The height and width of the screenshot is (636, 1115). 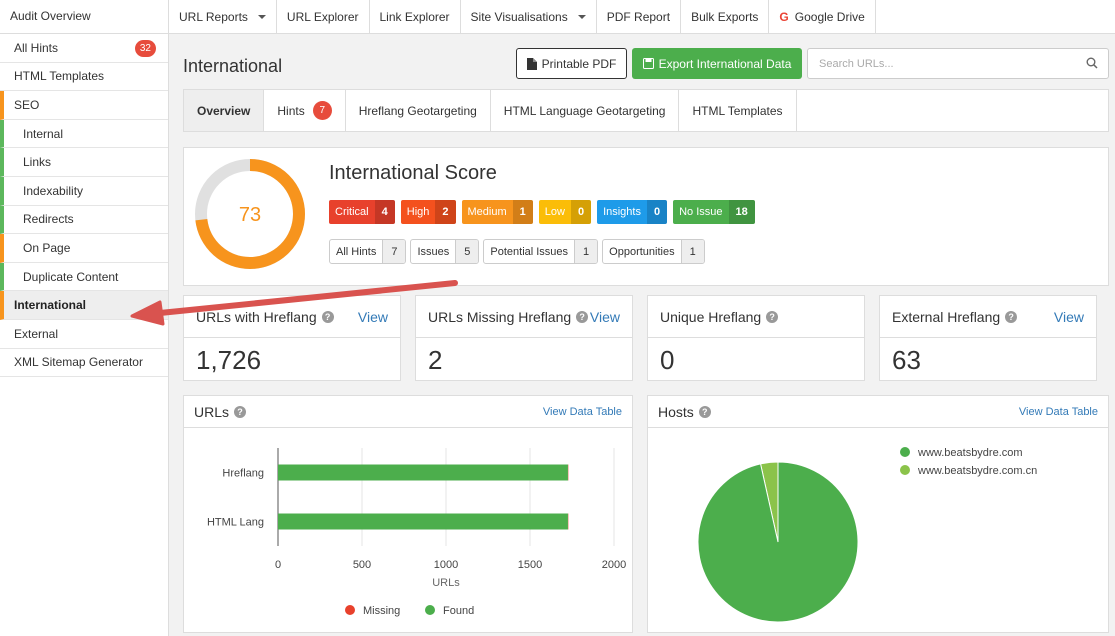 I want to click on hosts-pie-chart: www.beatsbydre.com www.beatsbydre.com.cn, so click(x=867, y=535).